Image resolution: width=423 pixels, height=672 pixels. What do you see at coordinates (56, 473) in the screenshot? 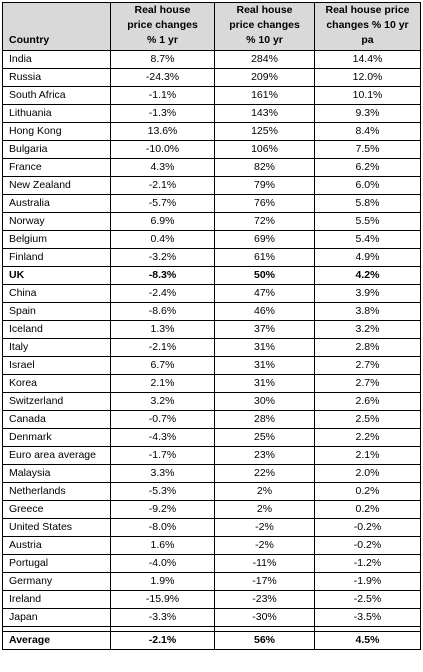
I see `country-cell: Malaysia` at bounding box center [56, 473].